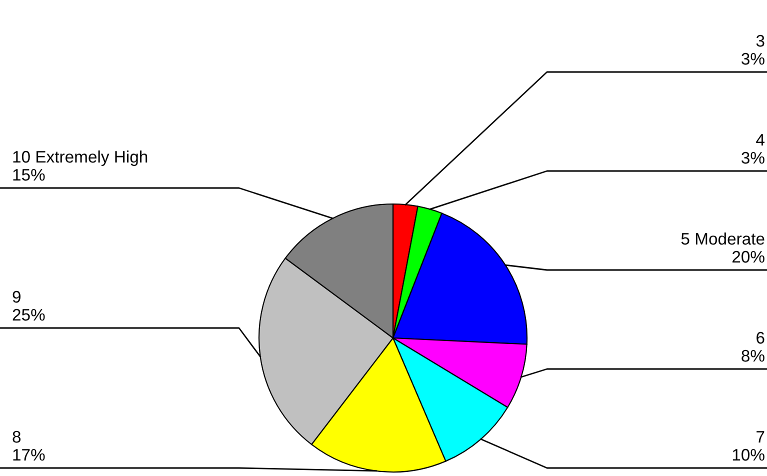 This screenshot has height=476, width=767. What do you see at coordinates (748, 454) in the screenshot?
I see `data-label: 10%` at bounding box center [748, 454].